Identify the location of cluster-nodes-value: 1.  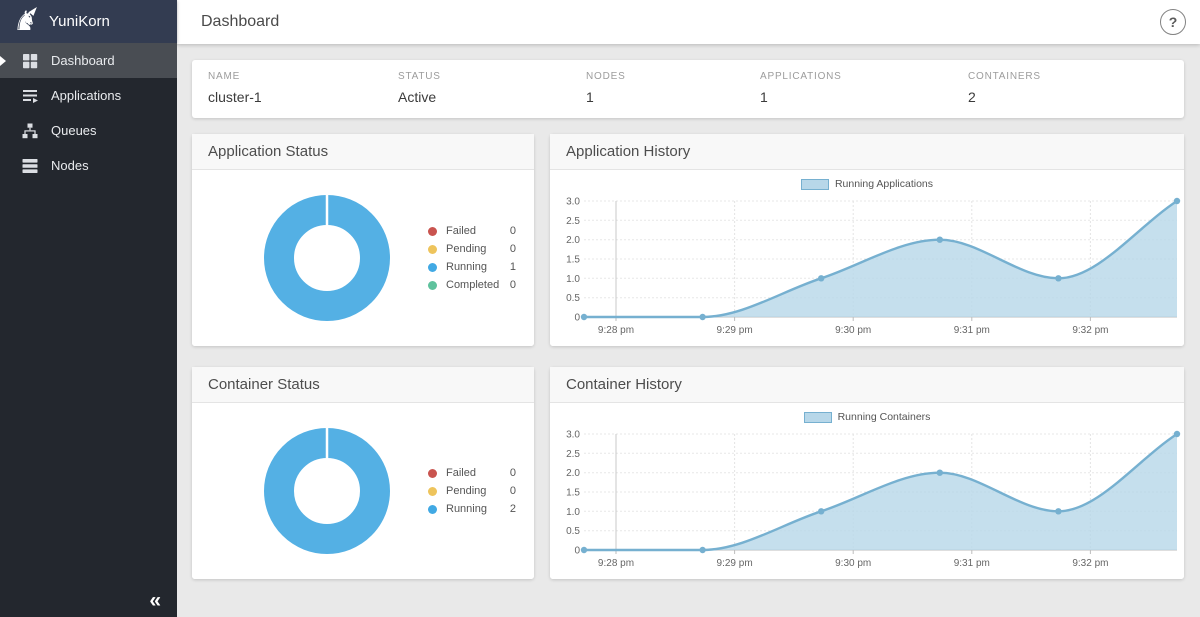
(590, 97).